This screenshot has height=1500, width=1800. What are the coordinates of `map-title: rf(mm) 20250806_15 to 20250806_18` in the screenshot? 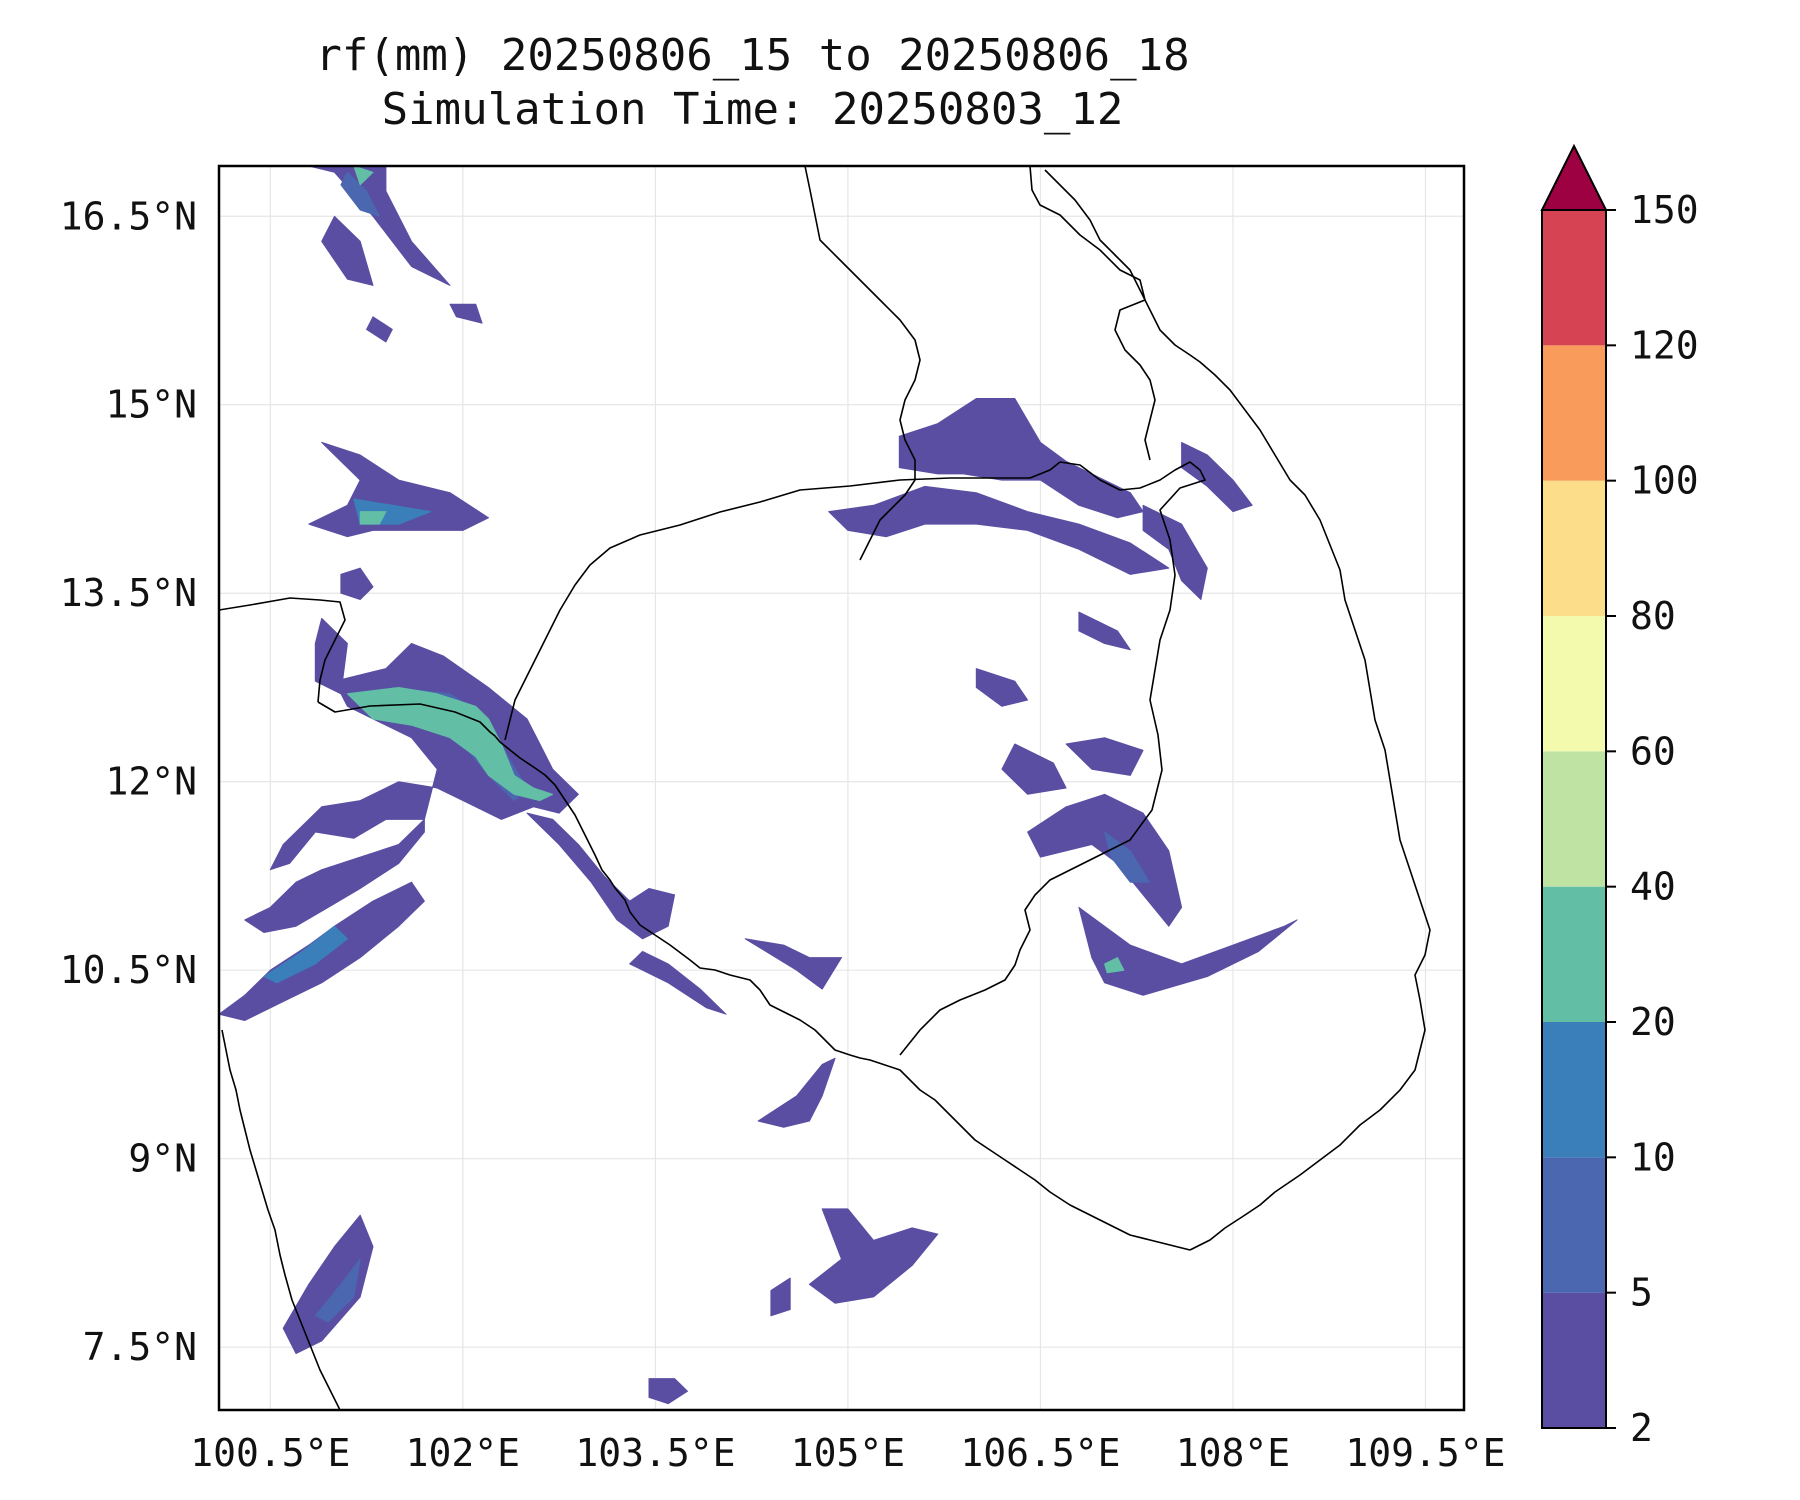 It's located at (752, 55).